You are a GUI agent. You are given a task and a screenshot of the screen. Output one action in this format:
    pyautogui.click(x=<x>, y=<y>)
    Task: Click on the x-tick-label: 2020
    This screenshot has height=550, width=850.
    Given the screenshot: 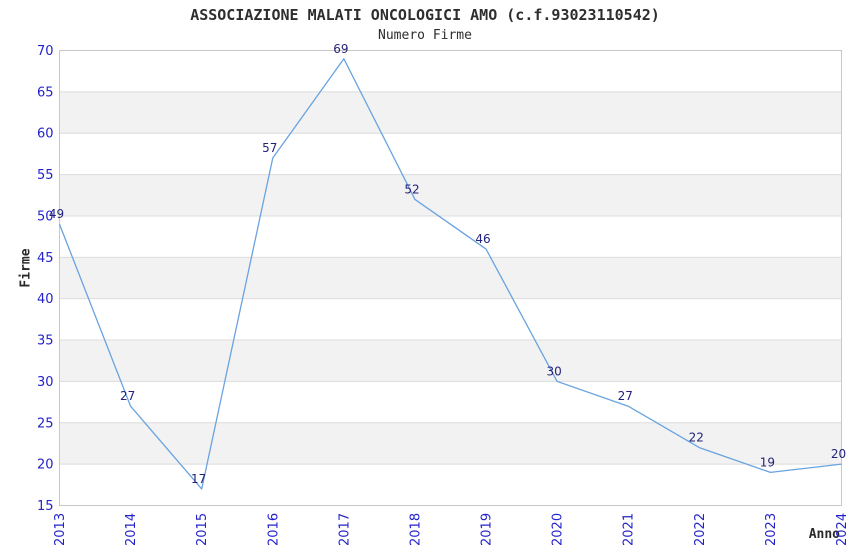 What is the action you would take?
    pyautogui.click(x=558, y=529)
    